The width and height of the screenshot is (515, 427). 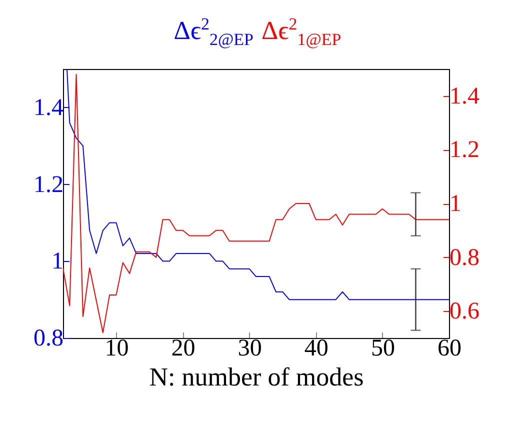 What do you see at coordinates (382, 349) in the screenshot?
I see `x-tick-label: 50` at bounding box center [382, 349].